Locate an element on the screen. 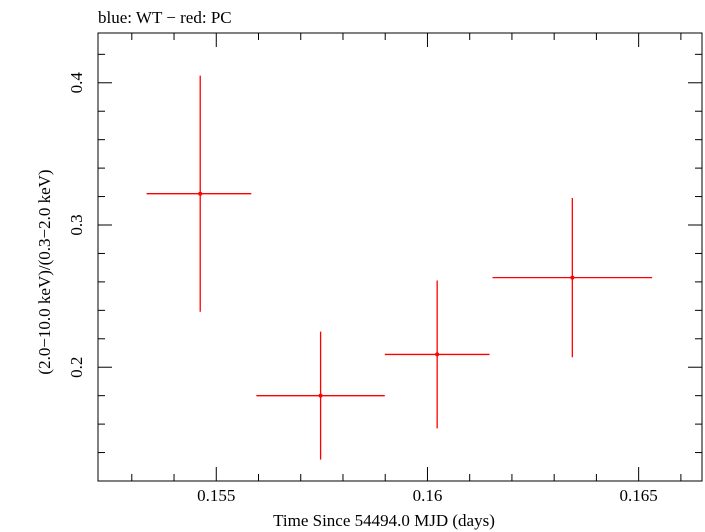  y-tick-label: 0.3 is located at coordinates (76, 224).